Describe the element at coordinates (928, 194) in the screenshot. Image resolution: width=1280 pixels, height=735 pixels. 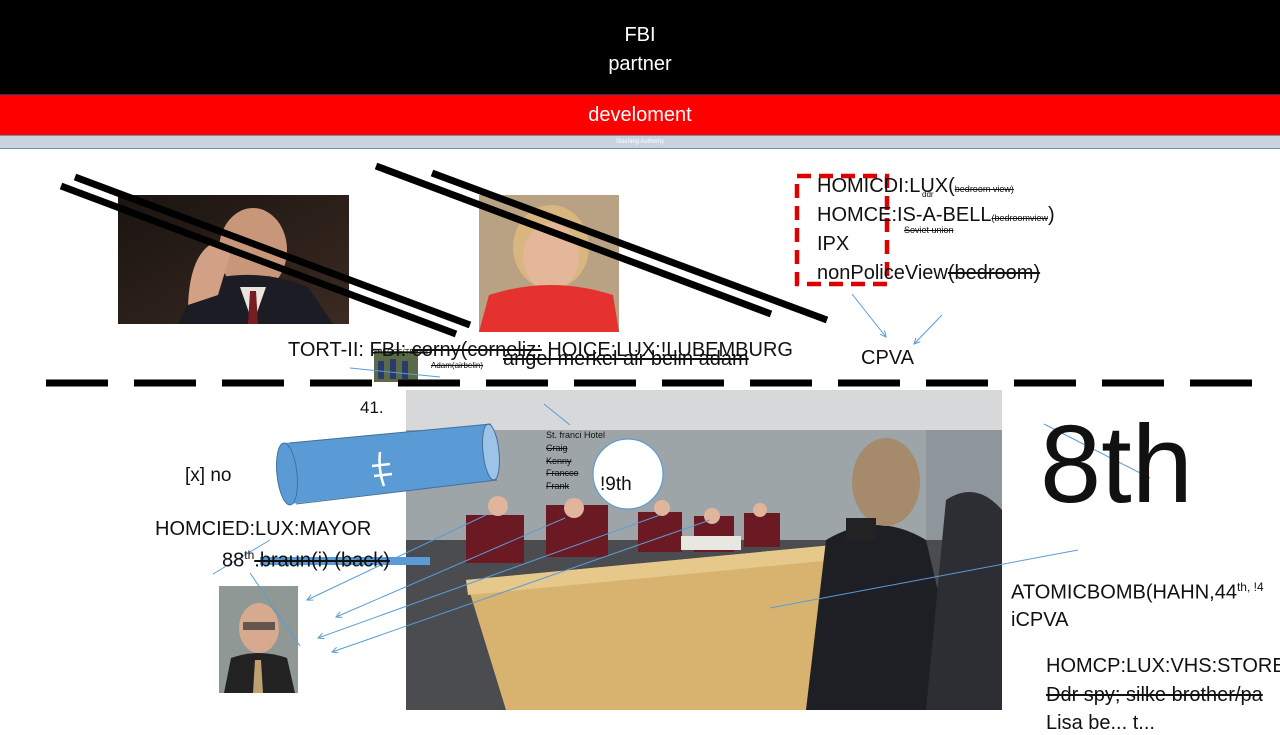
I see `note-line-1-tiny: ddr` at that location.